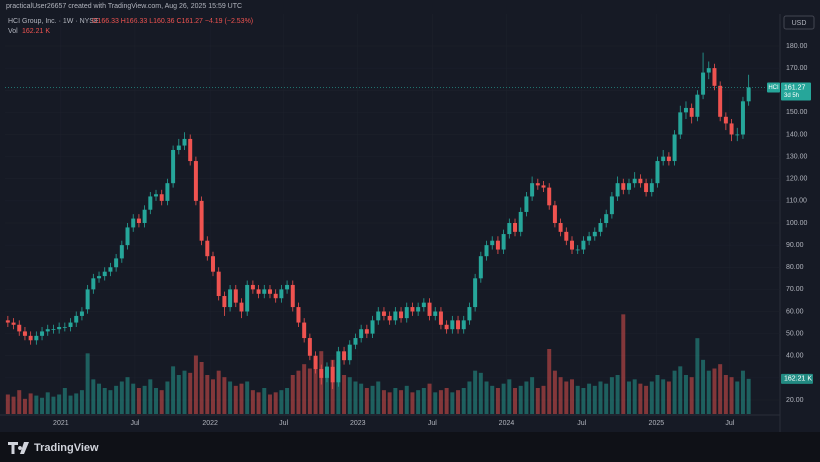  Describe the element at coordinates (795, 245) in the screenshot. I see `y-tick-label: 90.00` at that location.